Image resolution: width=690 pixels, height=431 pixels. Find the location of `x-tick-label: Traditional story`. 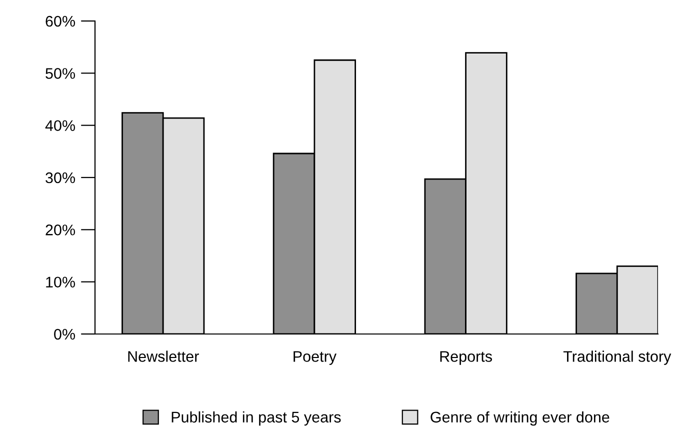

x-tick-label: Traditional story is located at coordinates (617, 357).